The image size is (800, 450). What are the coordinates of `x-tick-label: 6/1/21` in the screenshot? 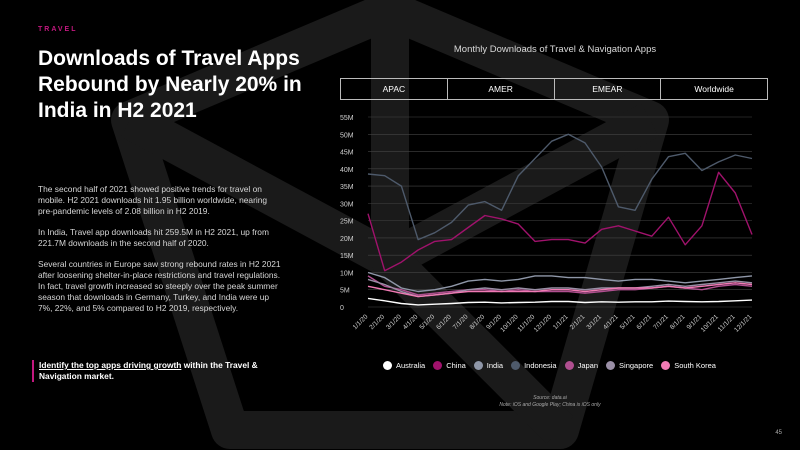 It's located at (645, 322).